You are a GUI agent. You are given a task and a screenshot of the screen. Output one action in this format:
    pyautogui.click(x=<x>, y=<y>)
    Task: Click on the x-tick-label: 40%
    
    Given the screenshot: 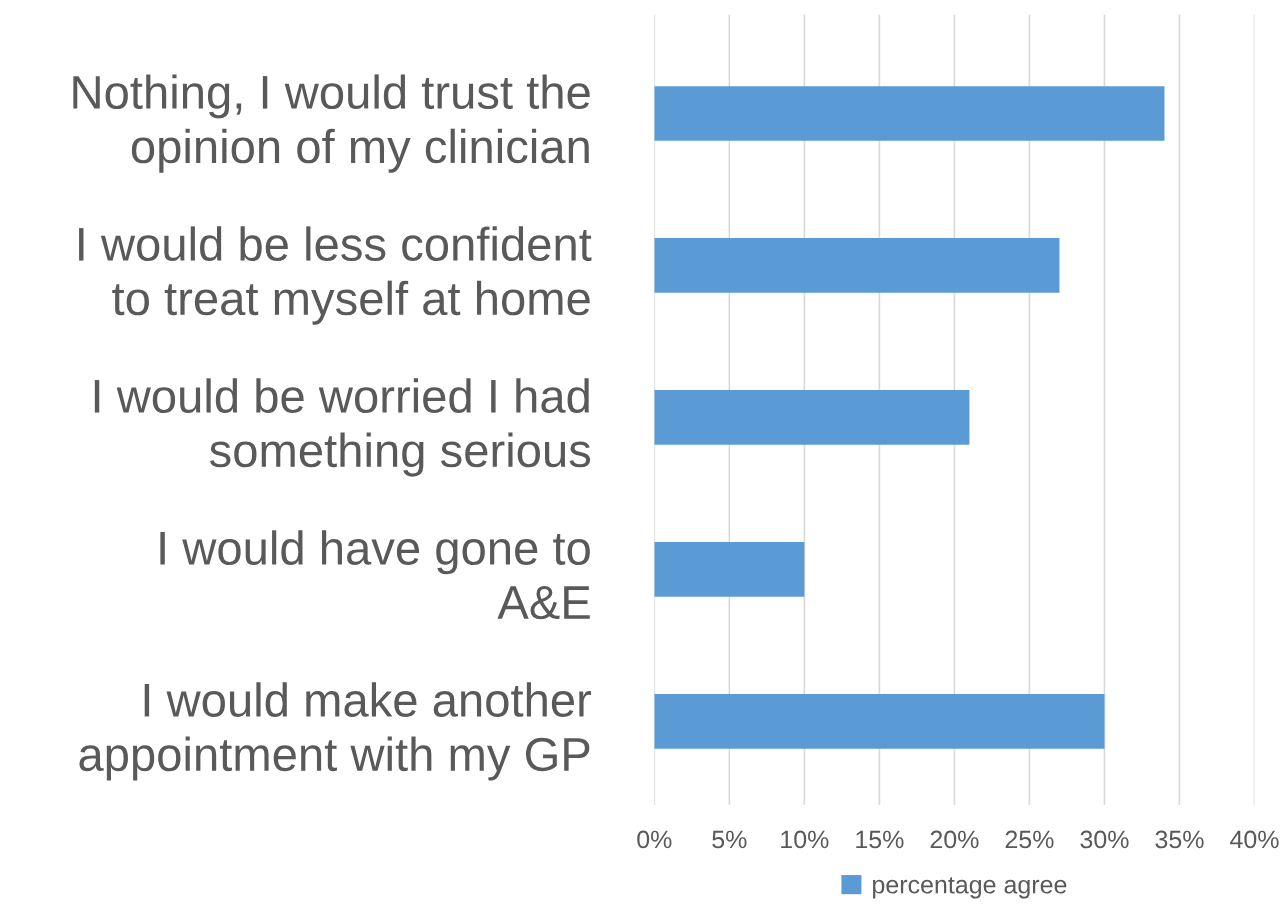 What is the action you would take?
    pyautogui.click(x=1254, y=839)
    